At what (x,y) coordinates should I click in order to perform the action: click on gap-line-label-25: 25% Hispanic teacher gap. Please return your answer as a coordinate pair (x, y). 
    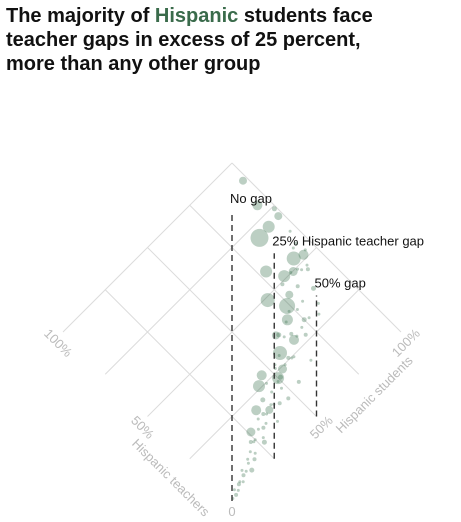
    Looking at the image, I should click on (348, 240).